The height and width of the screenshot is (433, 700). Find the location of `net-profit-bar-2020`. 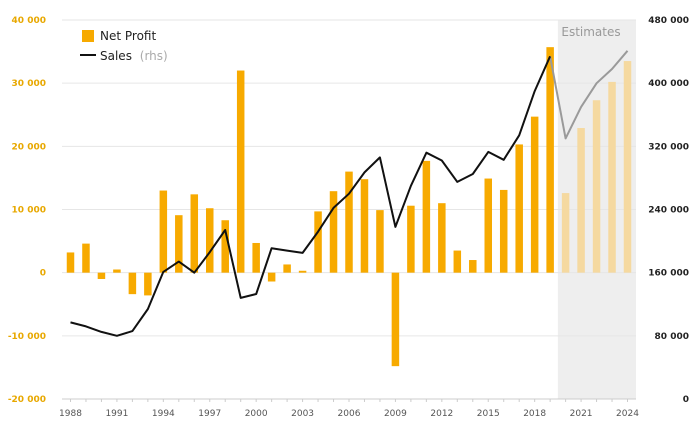

net-profit-bar-2020 is located at coordinates (565, 233).